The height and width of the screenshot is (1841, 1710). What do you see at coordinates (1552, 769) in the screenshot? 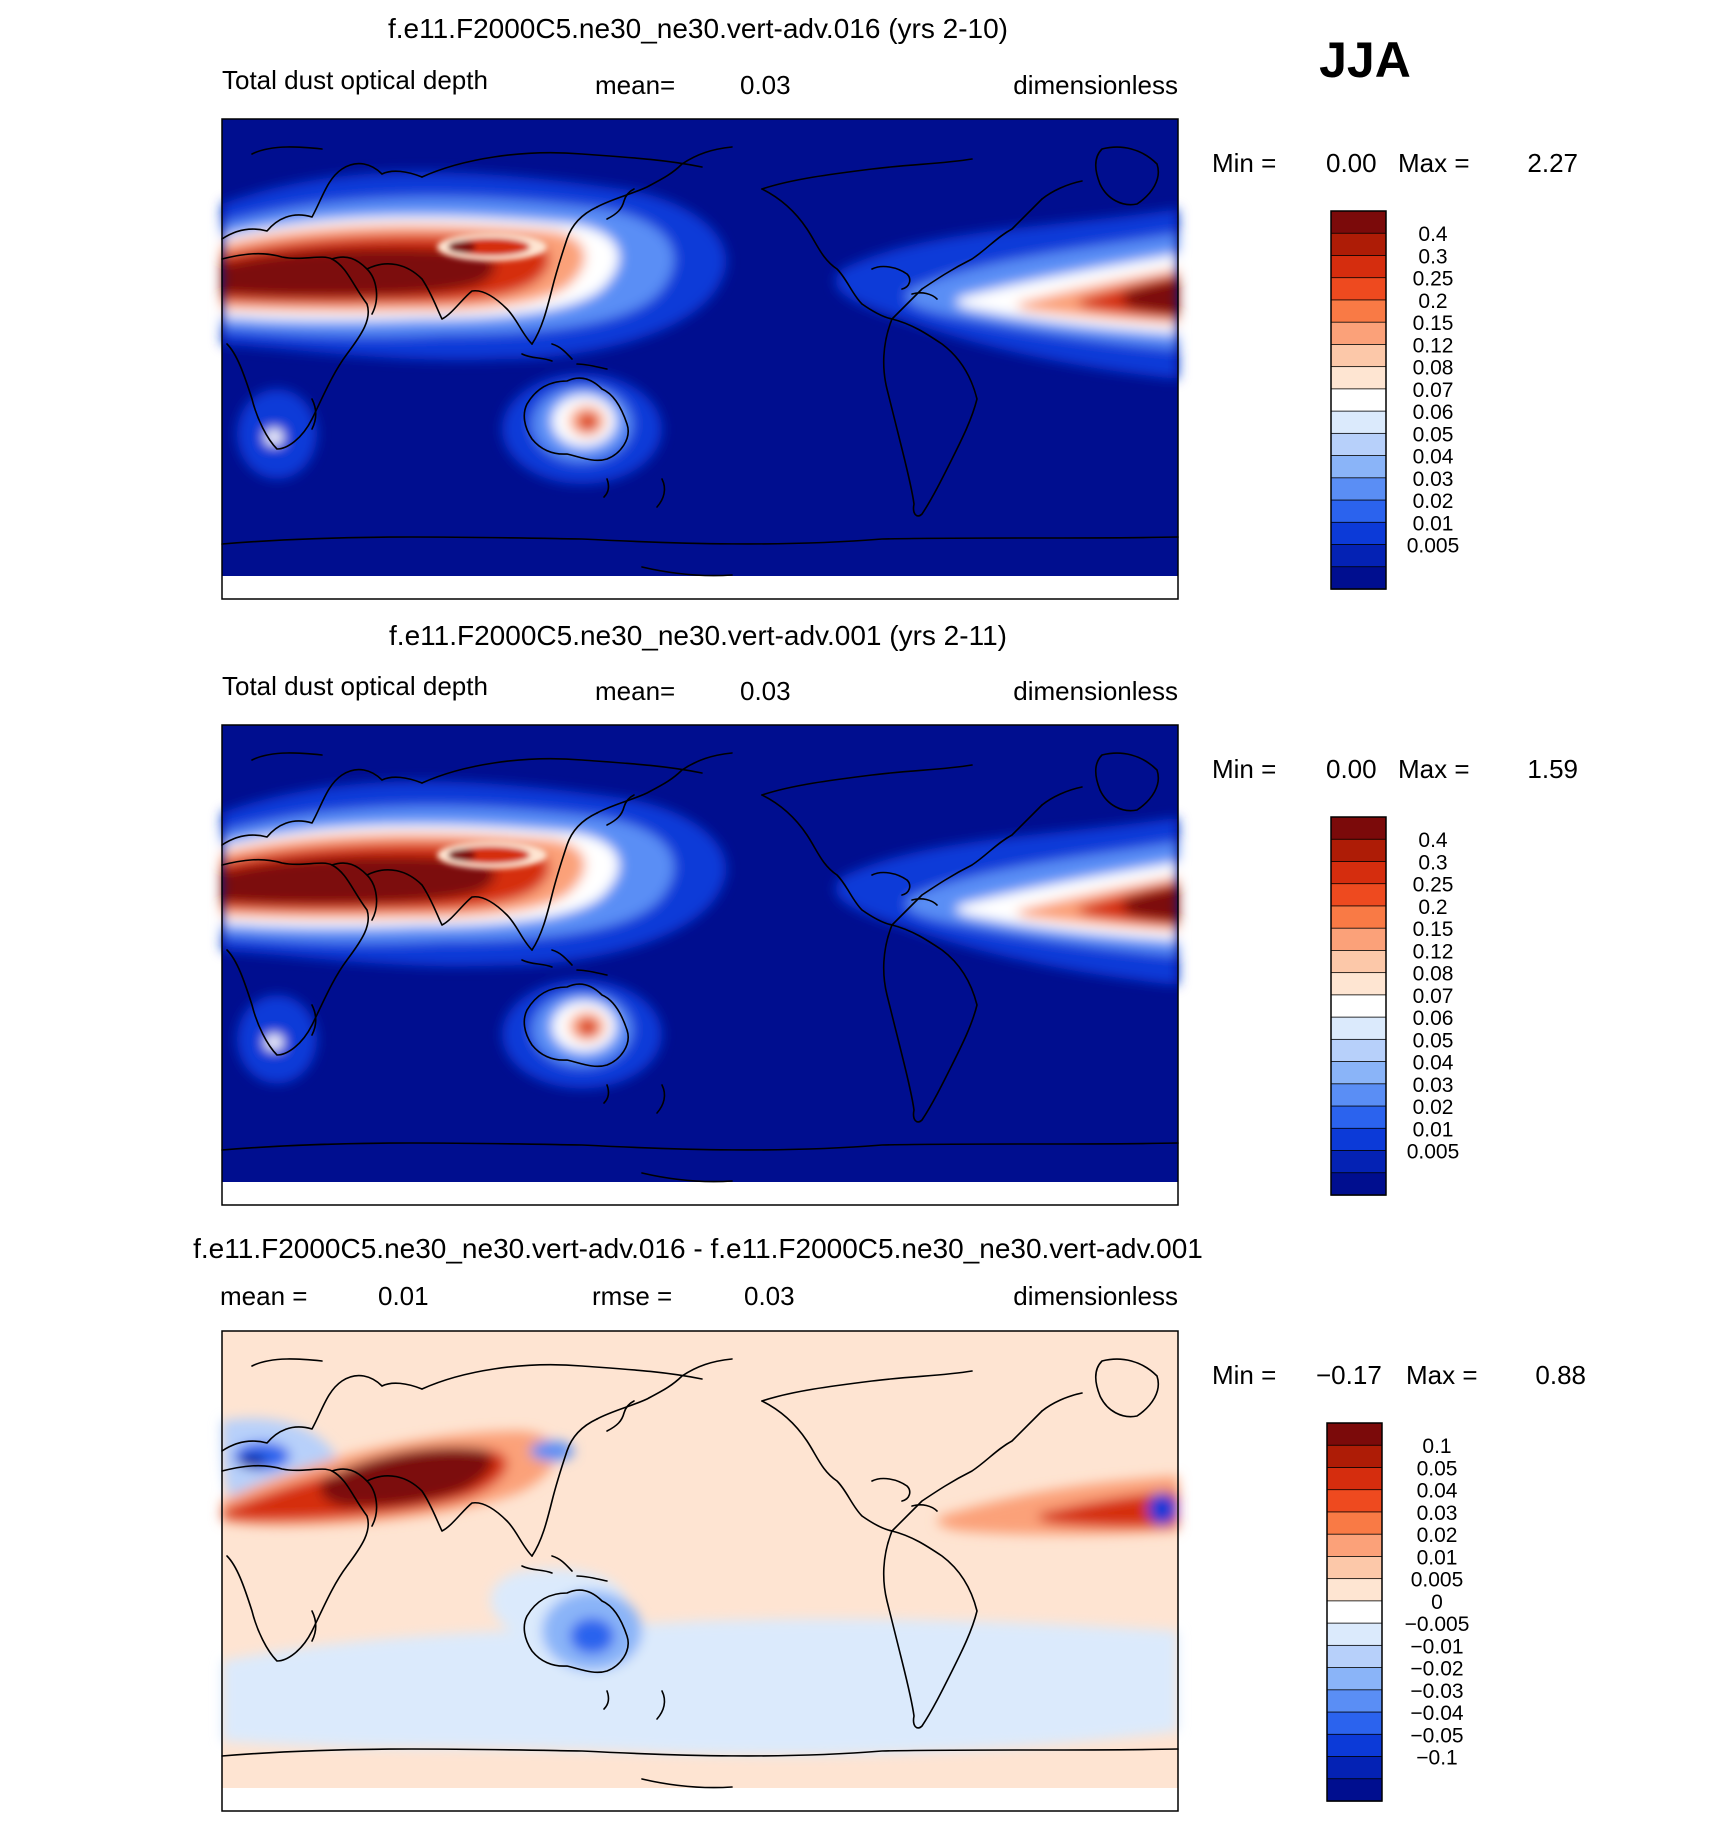
I see `max-value: 1.59` at bounding box center [1552, 769].